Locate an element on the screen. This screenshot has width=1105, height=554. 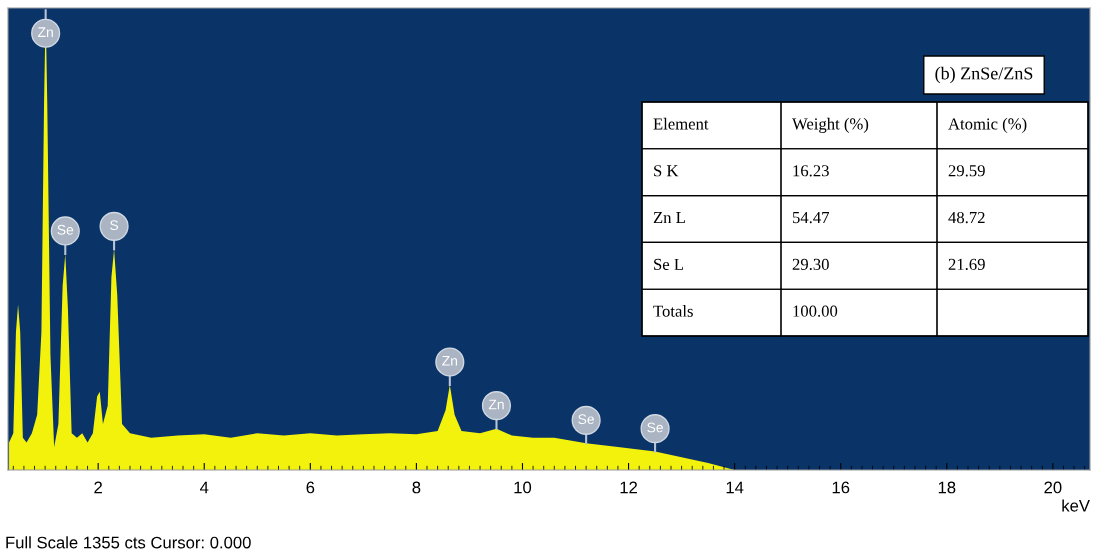
x-axis-title: keV is located at coordinates (1076, 505).